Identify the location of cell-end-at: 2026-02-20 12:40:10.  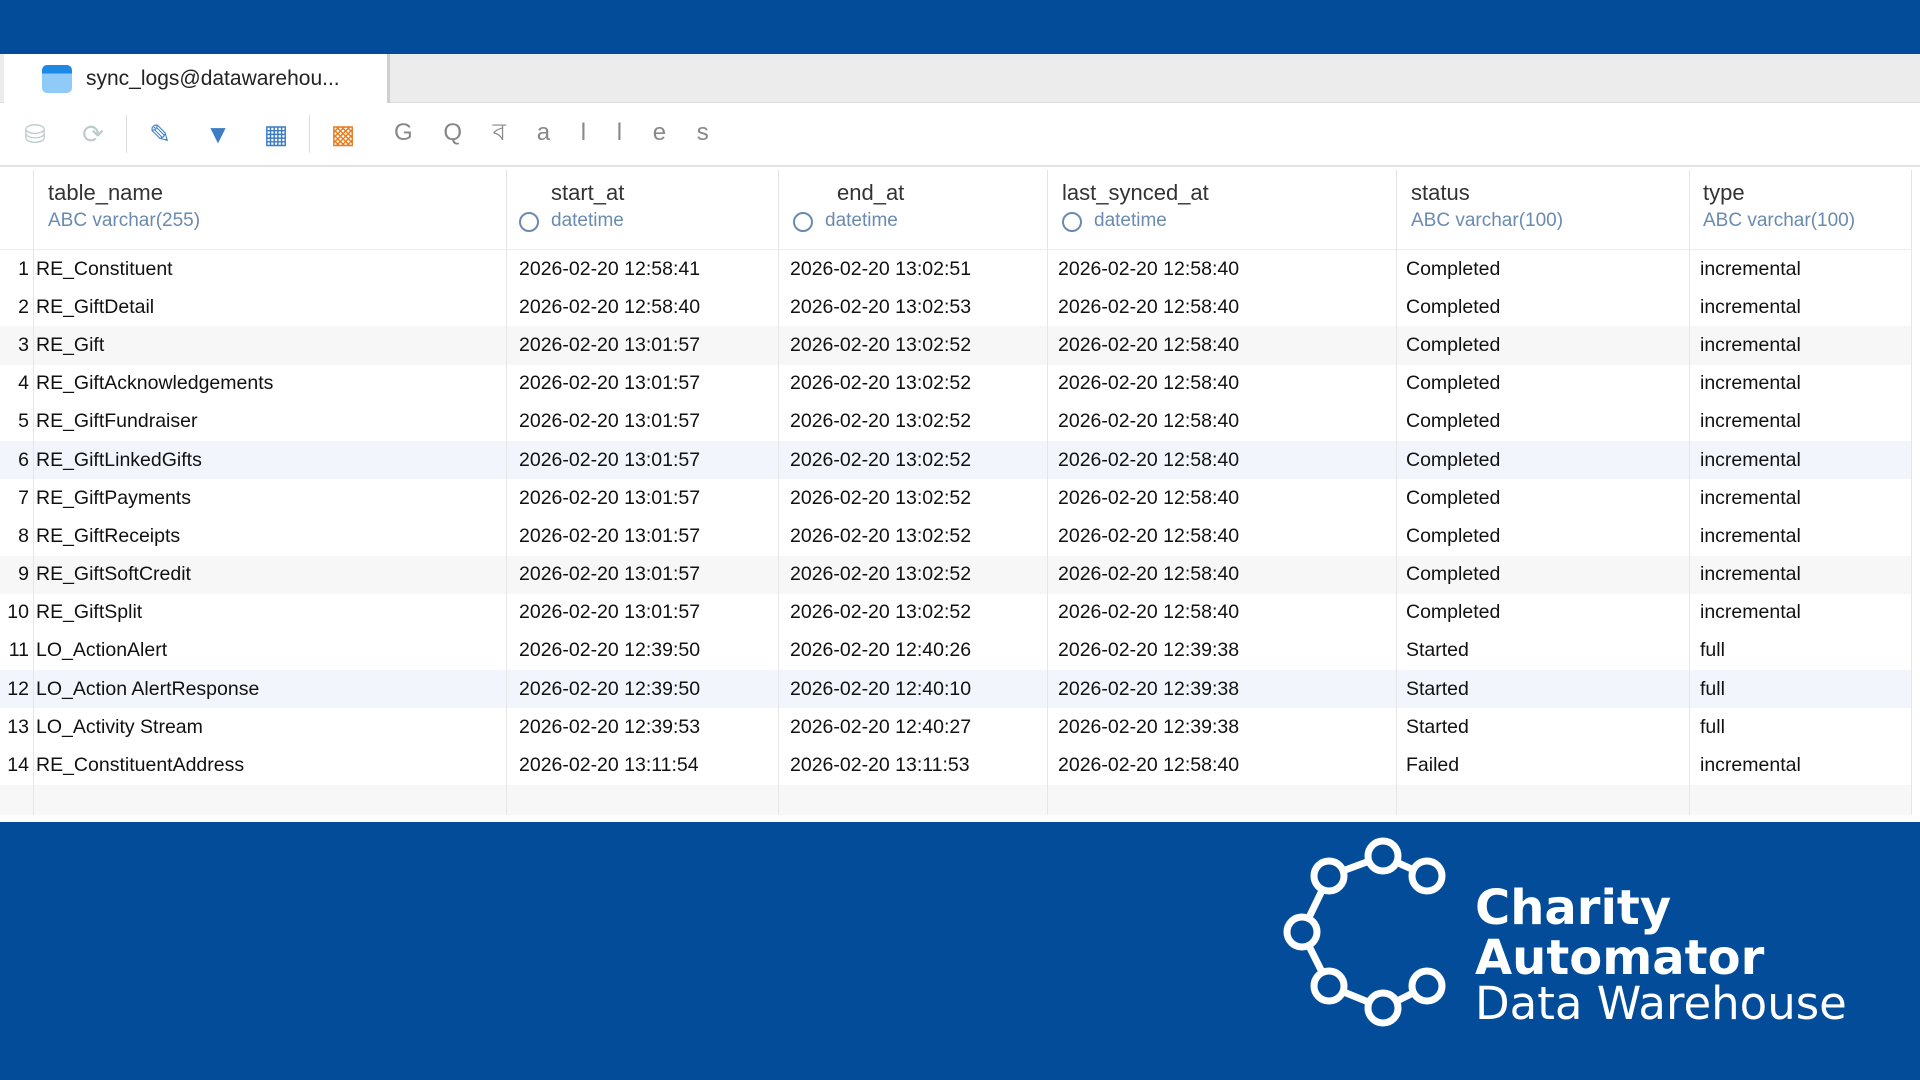
(913, 689).